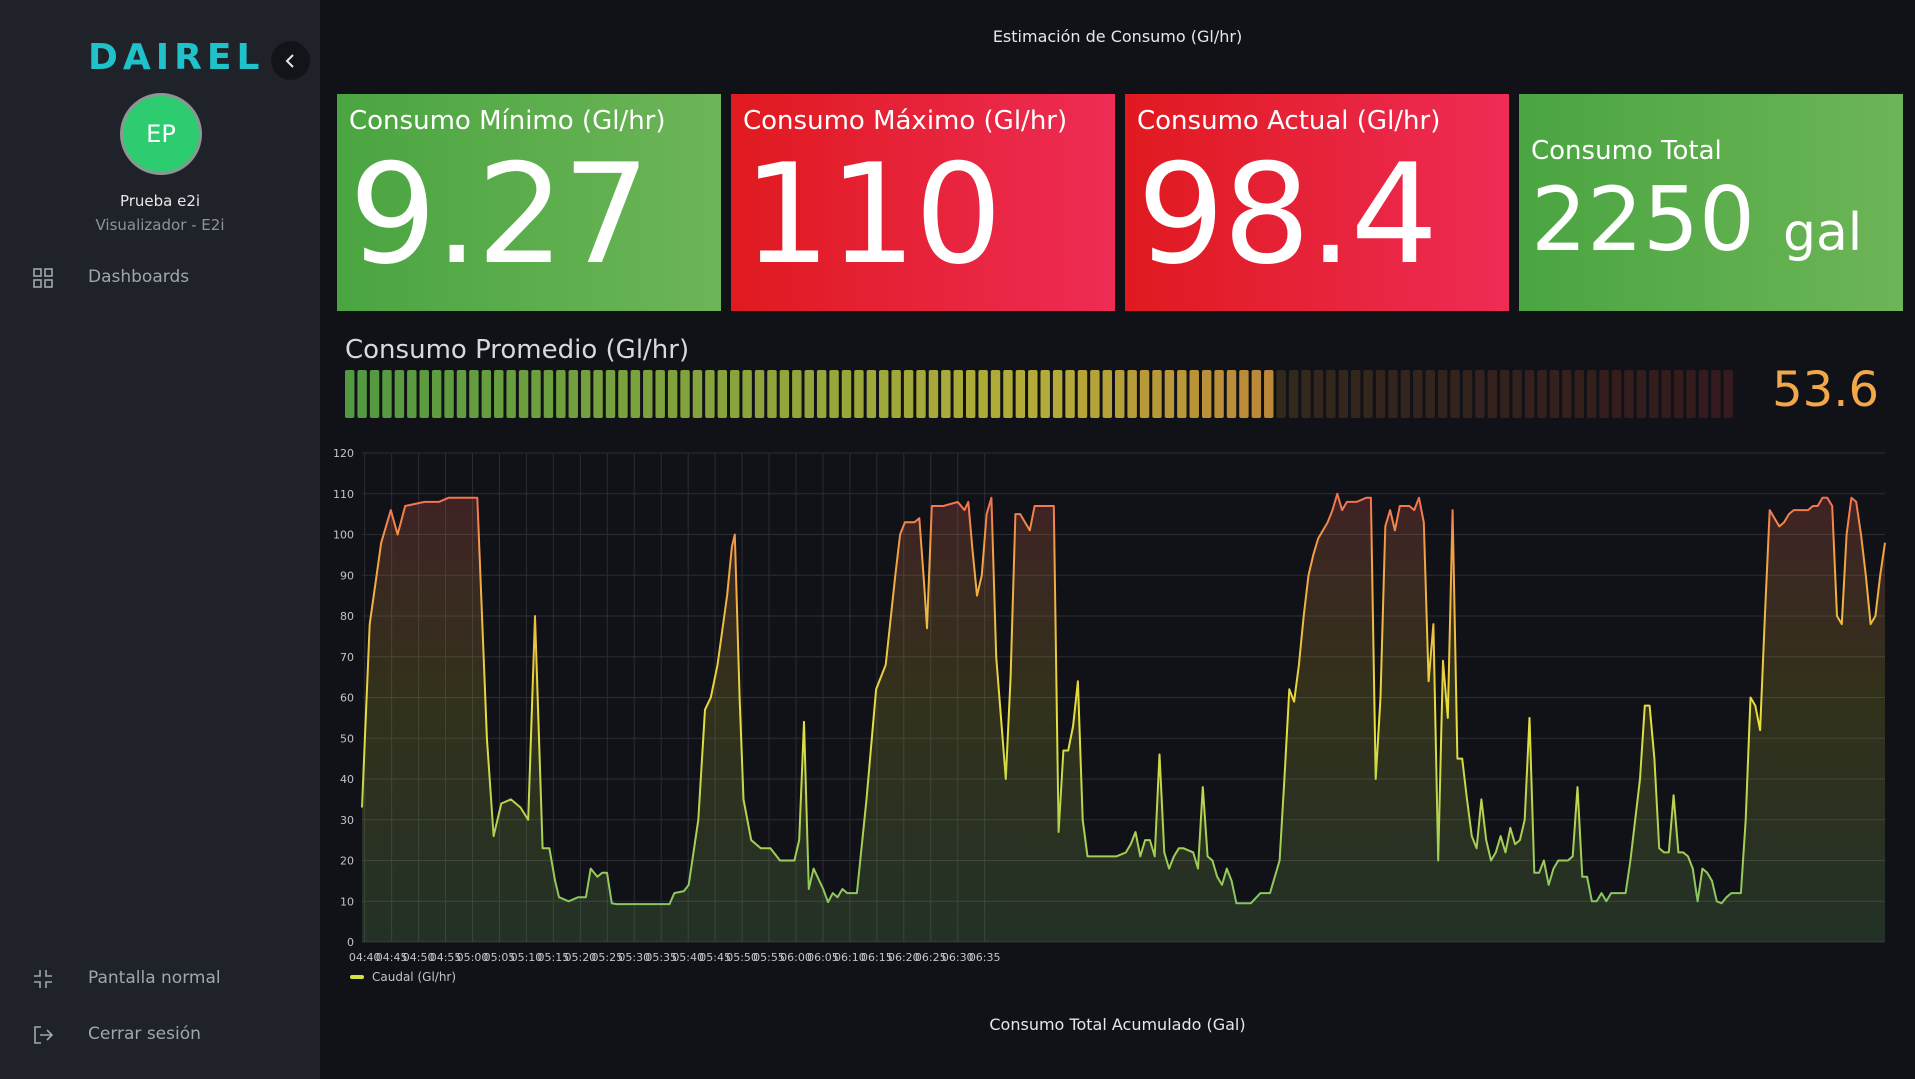 This screenshot has width=1915, height=1079. What do you see at coordinates (347, 901) in the screenshot?
I see `y-tick-label: 10` at bounding box center [347, 901].